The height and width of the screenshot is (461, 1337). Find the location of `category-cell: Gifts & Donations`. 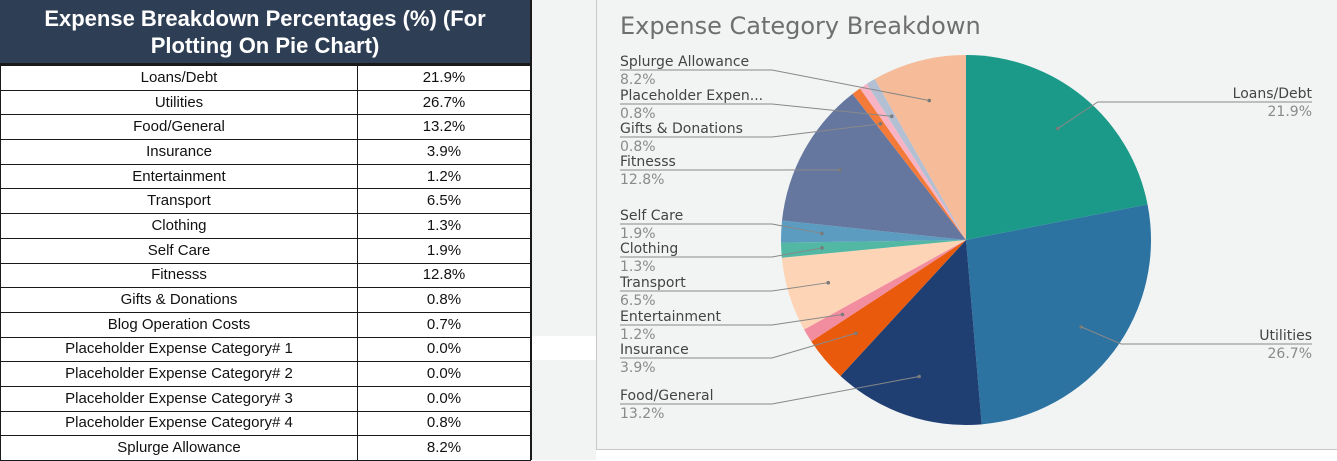

category-cell: Gifts & Donations is located at coordinates (179, 300).